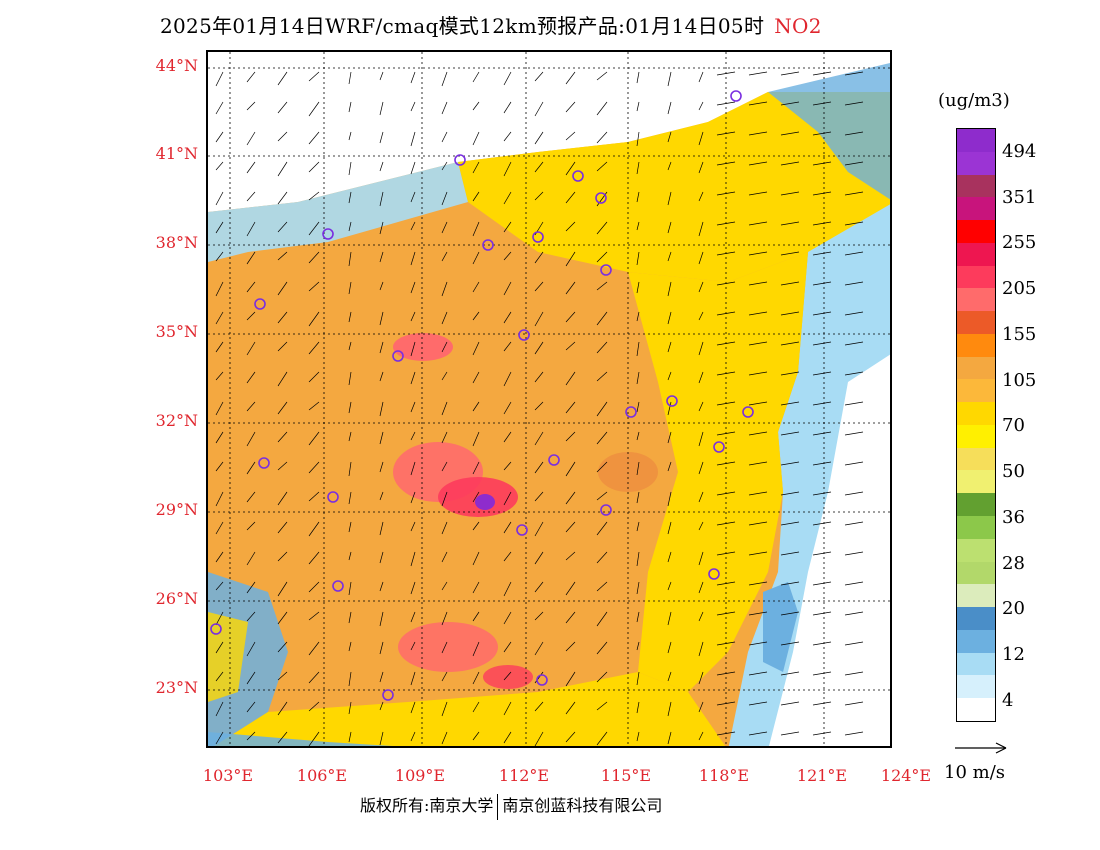  Describe the element at coordinates (524, 775) in the screenshot. I see `lon-label: 112°E` at that location.